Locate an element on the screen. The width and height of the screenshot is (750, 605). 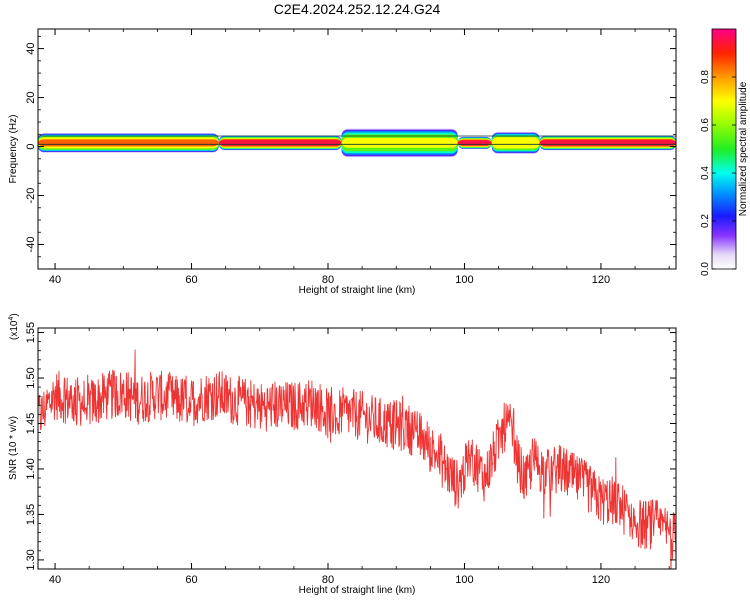
colorbar-ticks: 0.0 0.2 0.4 0.6 0.8 is located at coordinates (718, 173).